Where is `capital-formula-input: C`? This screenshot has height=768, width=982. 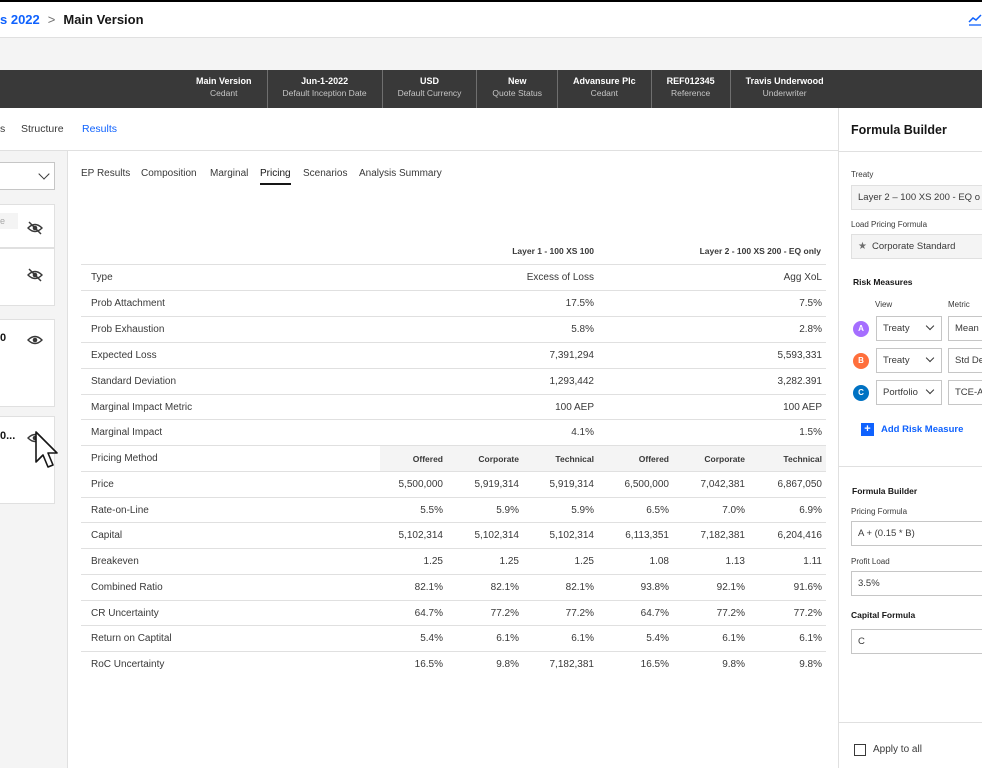
capital-formula-input: C is located at coordinates (916, 641).